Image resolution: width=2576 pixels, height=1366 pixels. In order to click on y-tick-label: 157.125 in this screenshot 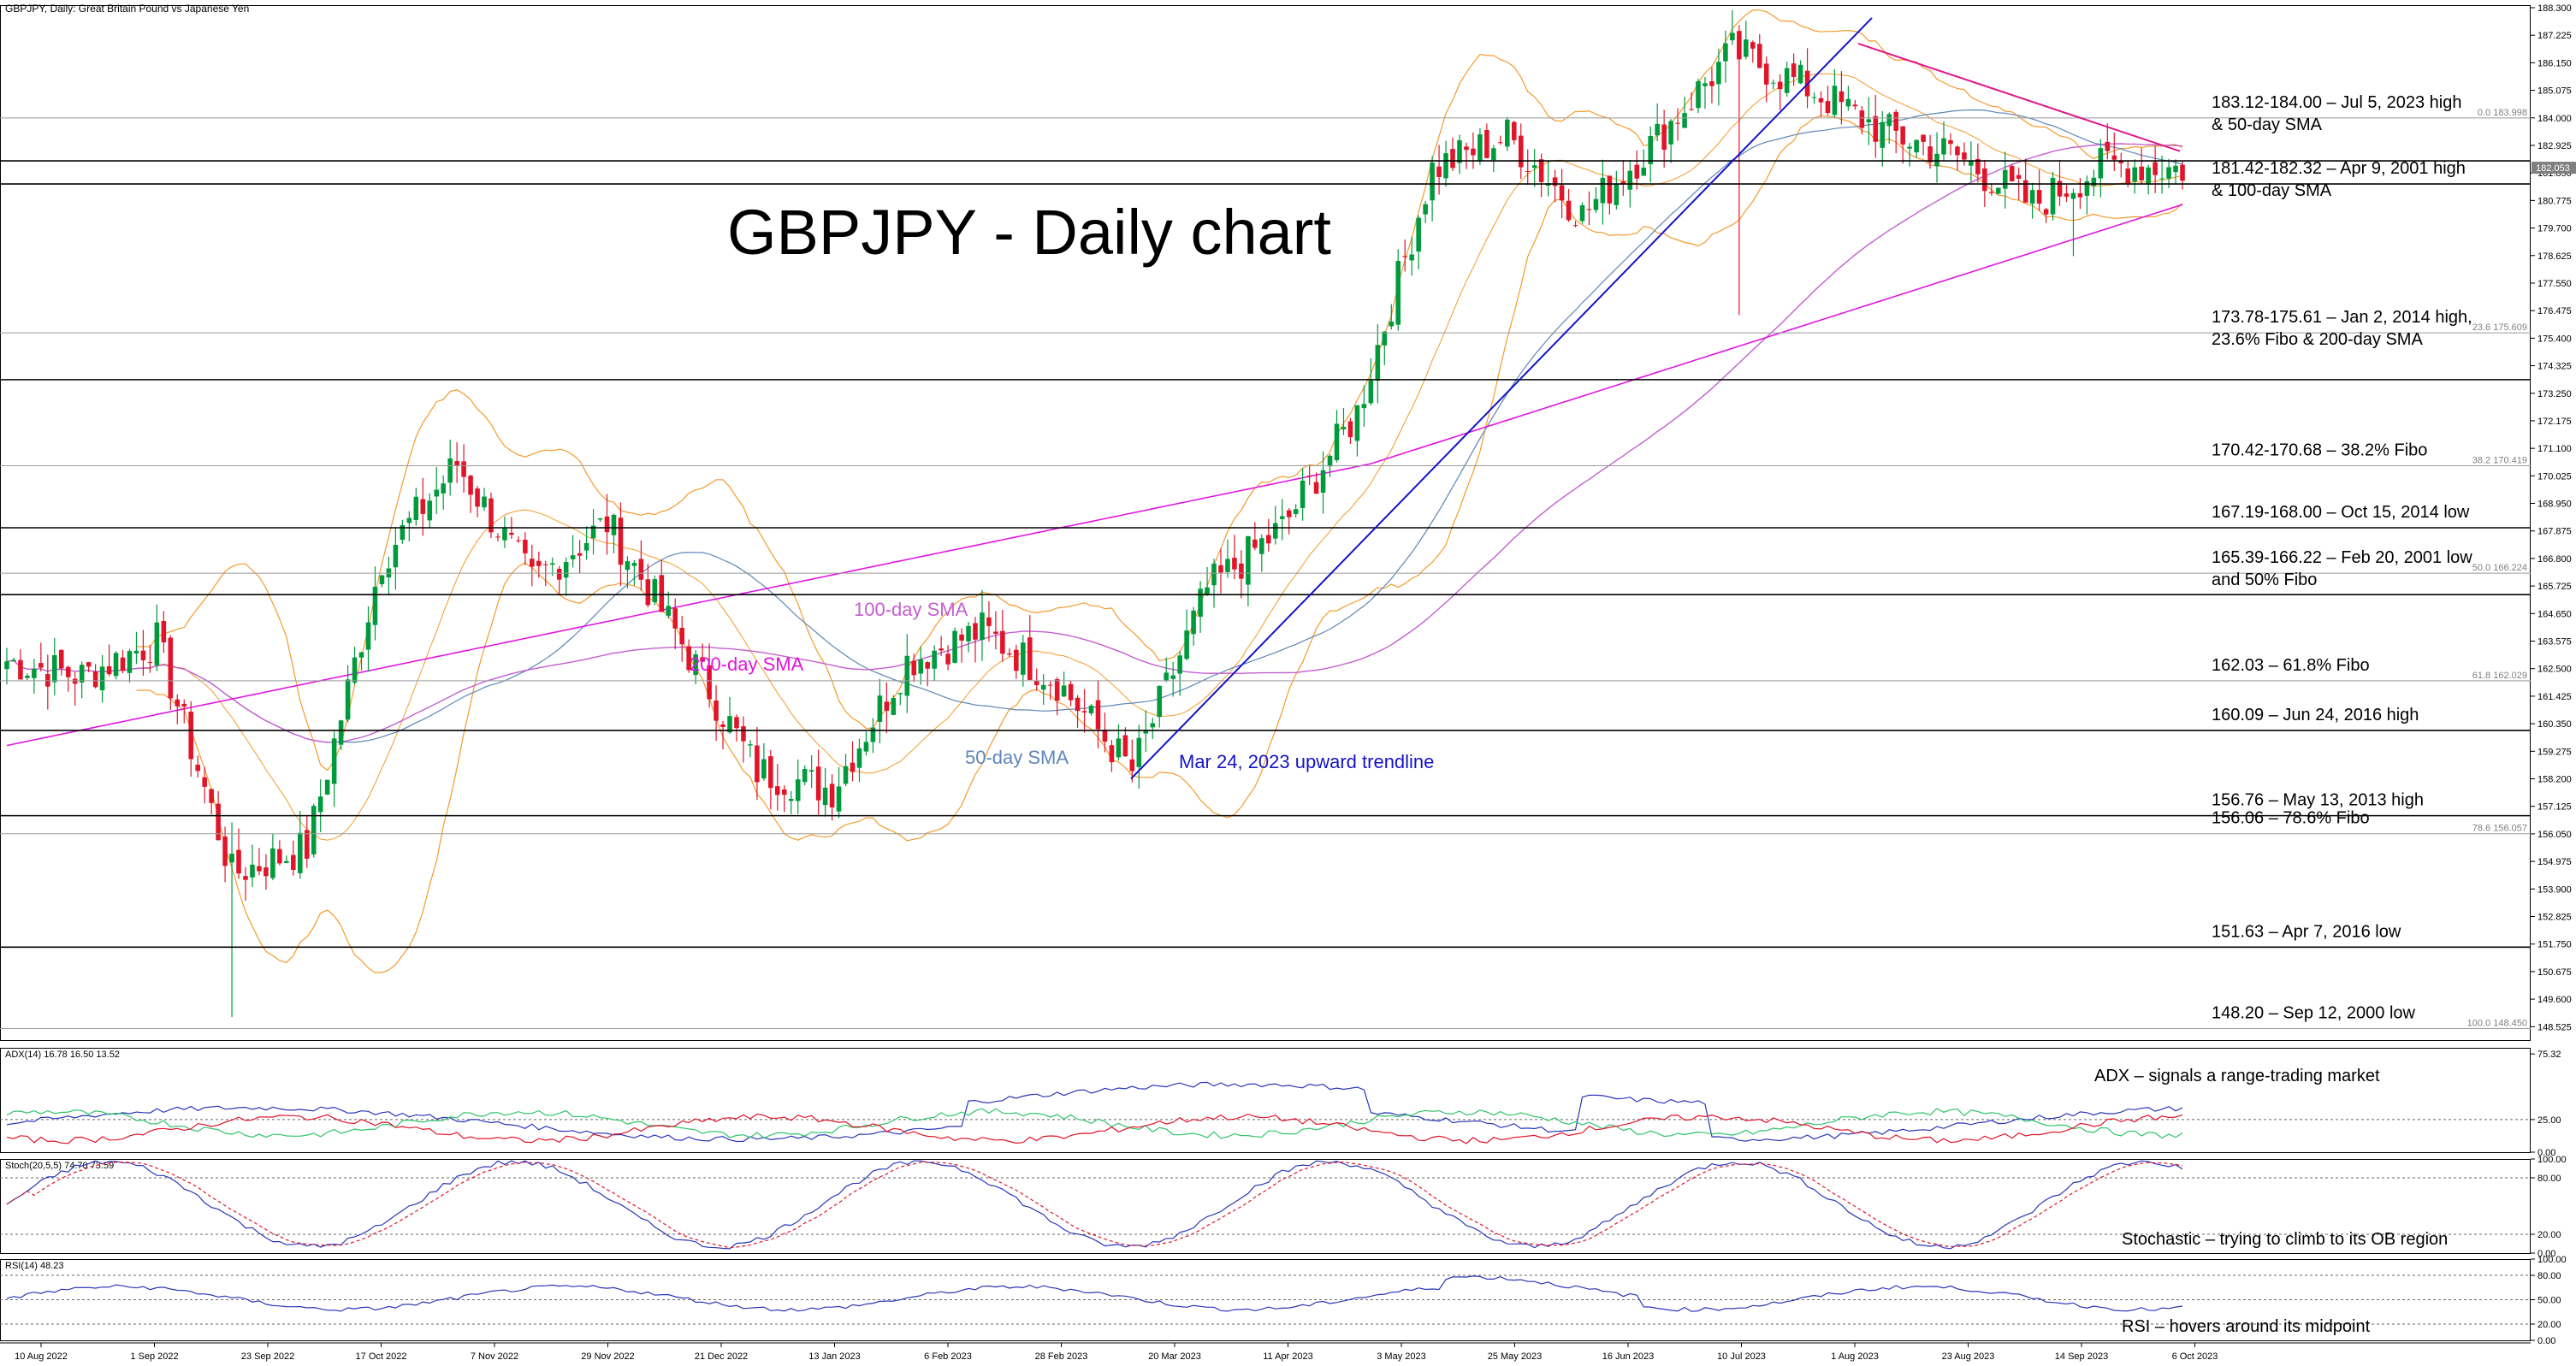, I will do `click(2555, 807)`.